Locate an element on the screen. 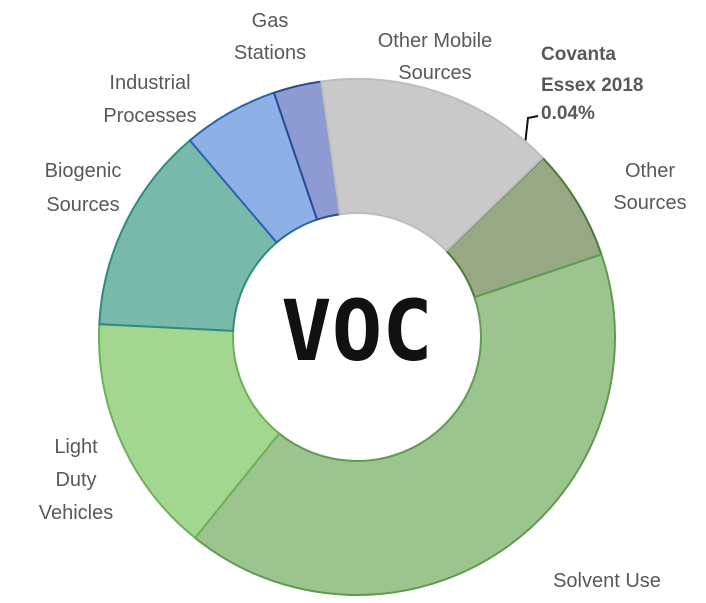  value-label: 0.04% is located at coordinates (568, 113).